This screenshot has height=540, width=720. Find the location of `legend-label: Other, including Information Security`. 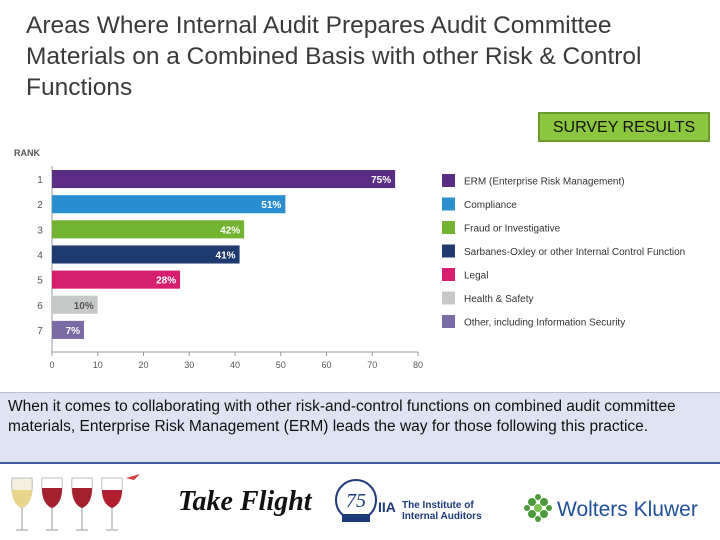

legend-label: Other, including Information Security is located at coordinates (544, 323).